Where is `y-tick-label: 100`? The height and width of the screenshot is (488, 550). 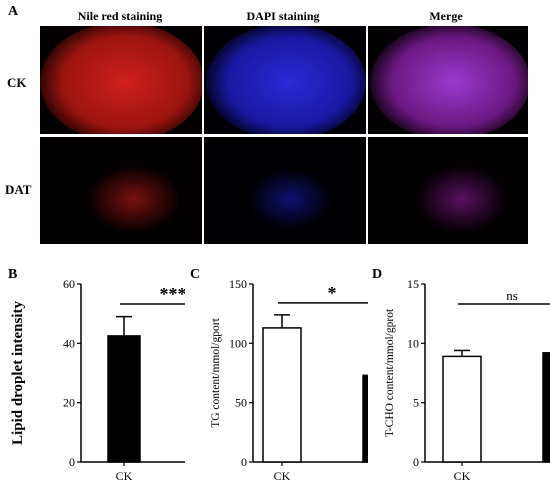 y-tick-label: 100 is located at coordinates (238, 343).